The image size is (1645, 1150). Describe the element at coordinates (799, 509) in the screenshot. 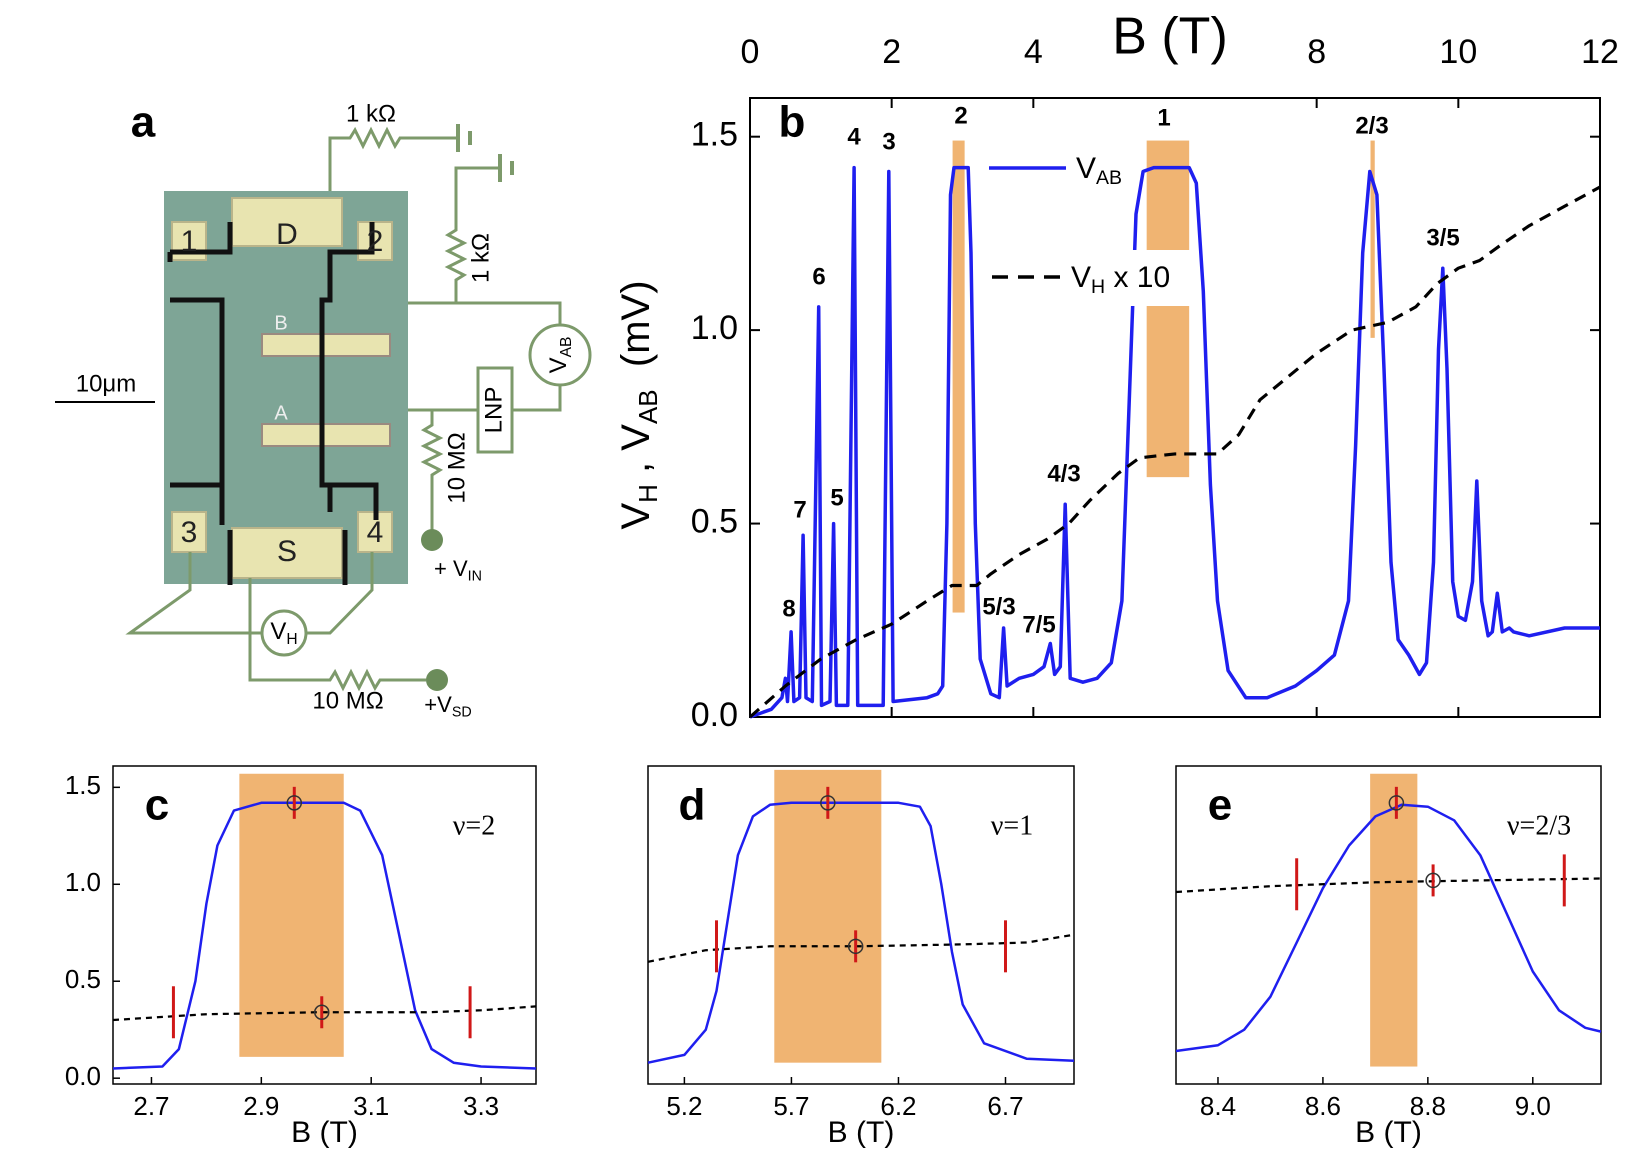

I see `peak-label: 7` at that location.